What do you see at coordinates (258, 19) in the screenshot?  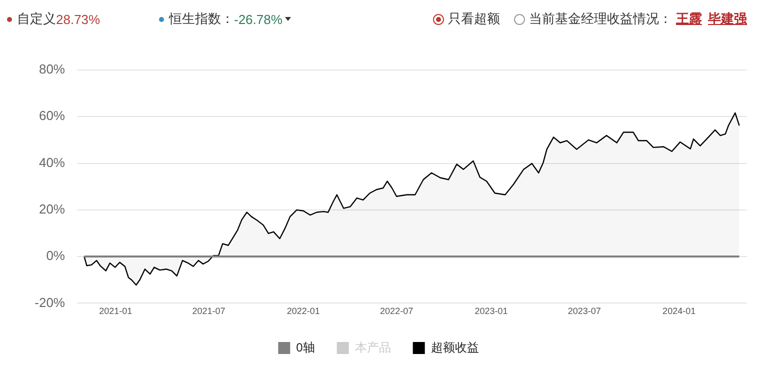 I see `text: -26.78%` at bounding box center [258, 19].